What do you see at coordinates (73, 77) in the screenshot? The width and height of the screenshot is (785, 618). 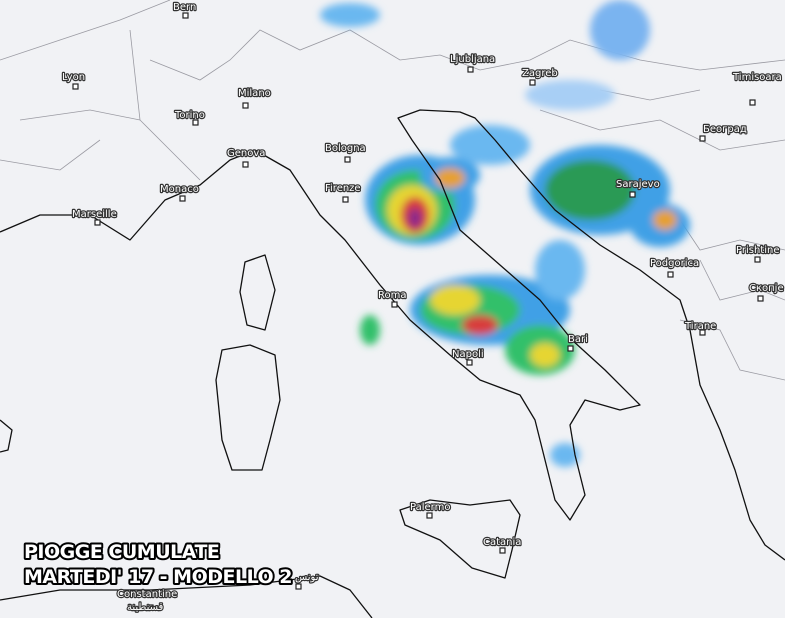 I see `city-label: Lyon` at bounding box center [73, 77].